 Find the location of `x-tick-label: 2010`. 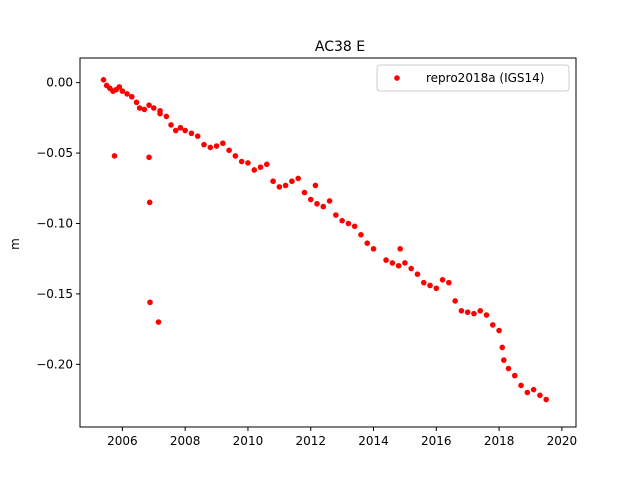

x-tick-label: 2010 is located at coordinates (248, 441).